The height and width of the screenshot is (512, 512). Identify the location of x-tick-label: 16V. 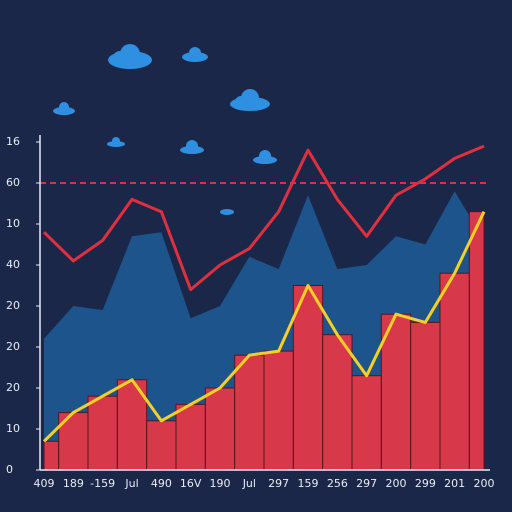
(191, 483).